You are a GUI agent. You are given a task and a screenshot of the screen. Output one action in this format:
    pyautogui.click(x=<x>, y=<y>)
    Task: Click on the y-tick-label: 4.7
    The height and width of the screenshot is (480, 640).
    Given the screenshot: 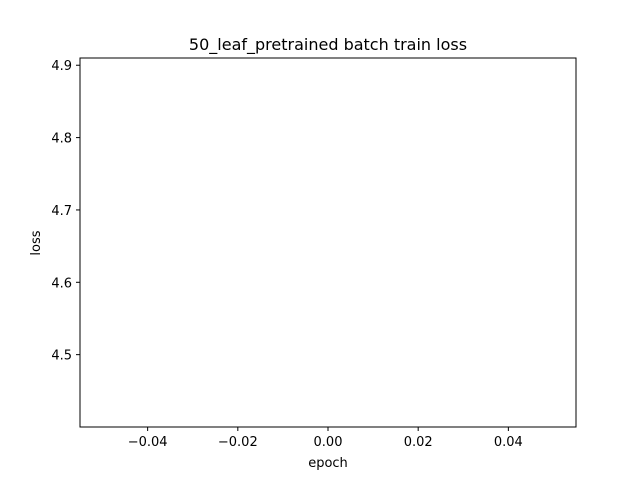 What is the action you would take?
    pyautogui.click(x=61, y=211)
    